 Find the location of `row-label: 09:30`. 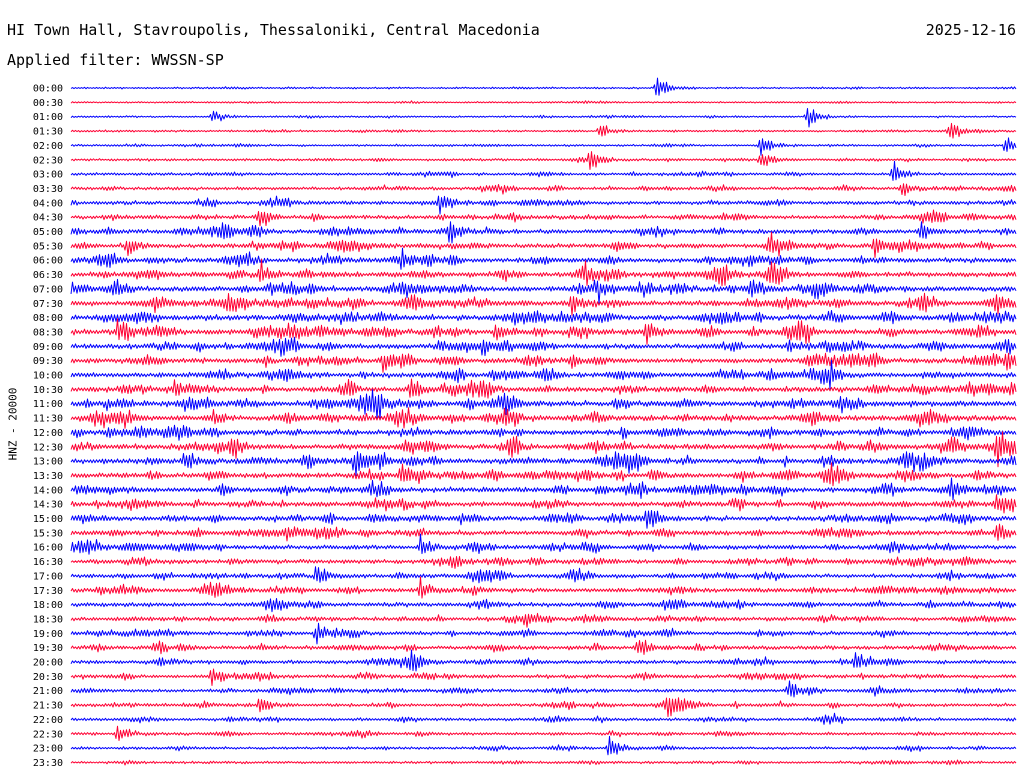

row-label: 09:30 is located at coordinates (48, 361).